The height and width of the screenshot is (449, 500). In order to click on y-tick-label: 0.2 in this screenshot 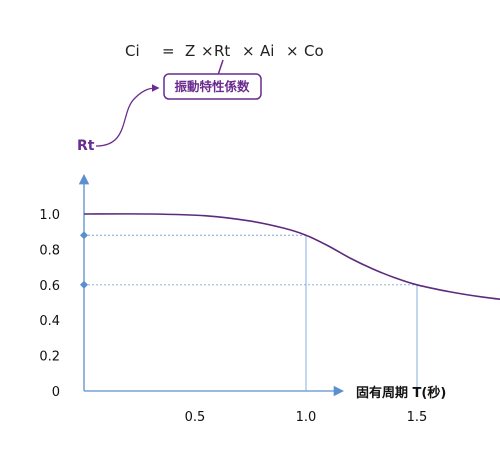, I will do `click(49, 357)`.